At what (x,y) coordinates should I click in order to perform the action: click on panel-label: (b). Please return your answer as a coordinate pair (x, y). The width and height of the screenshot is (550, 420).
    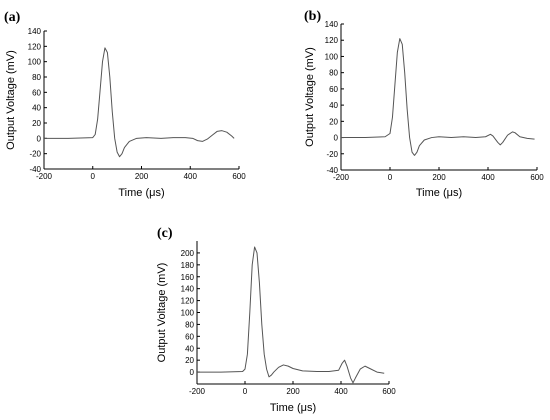
    Looking at the image, I should click on (312, 16).